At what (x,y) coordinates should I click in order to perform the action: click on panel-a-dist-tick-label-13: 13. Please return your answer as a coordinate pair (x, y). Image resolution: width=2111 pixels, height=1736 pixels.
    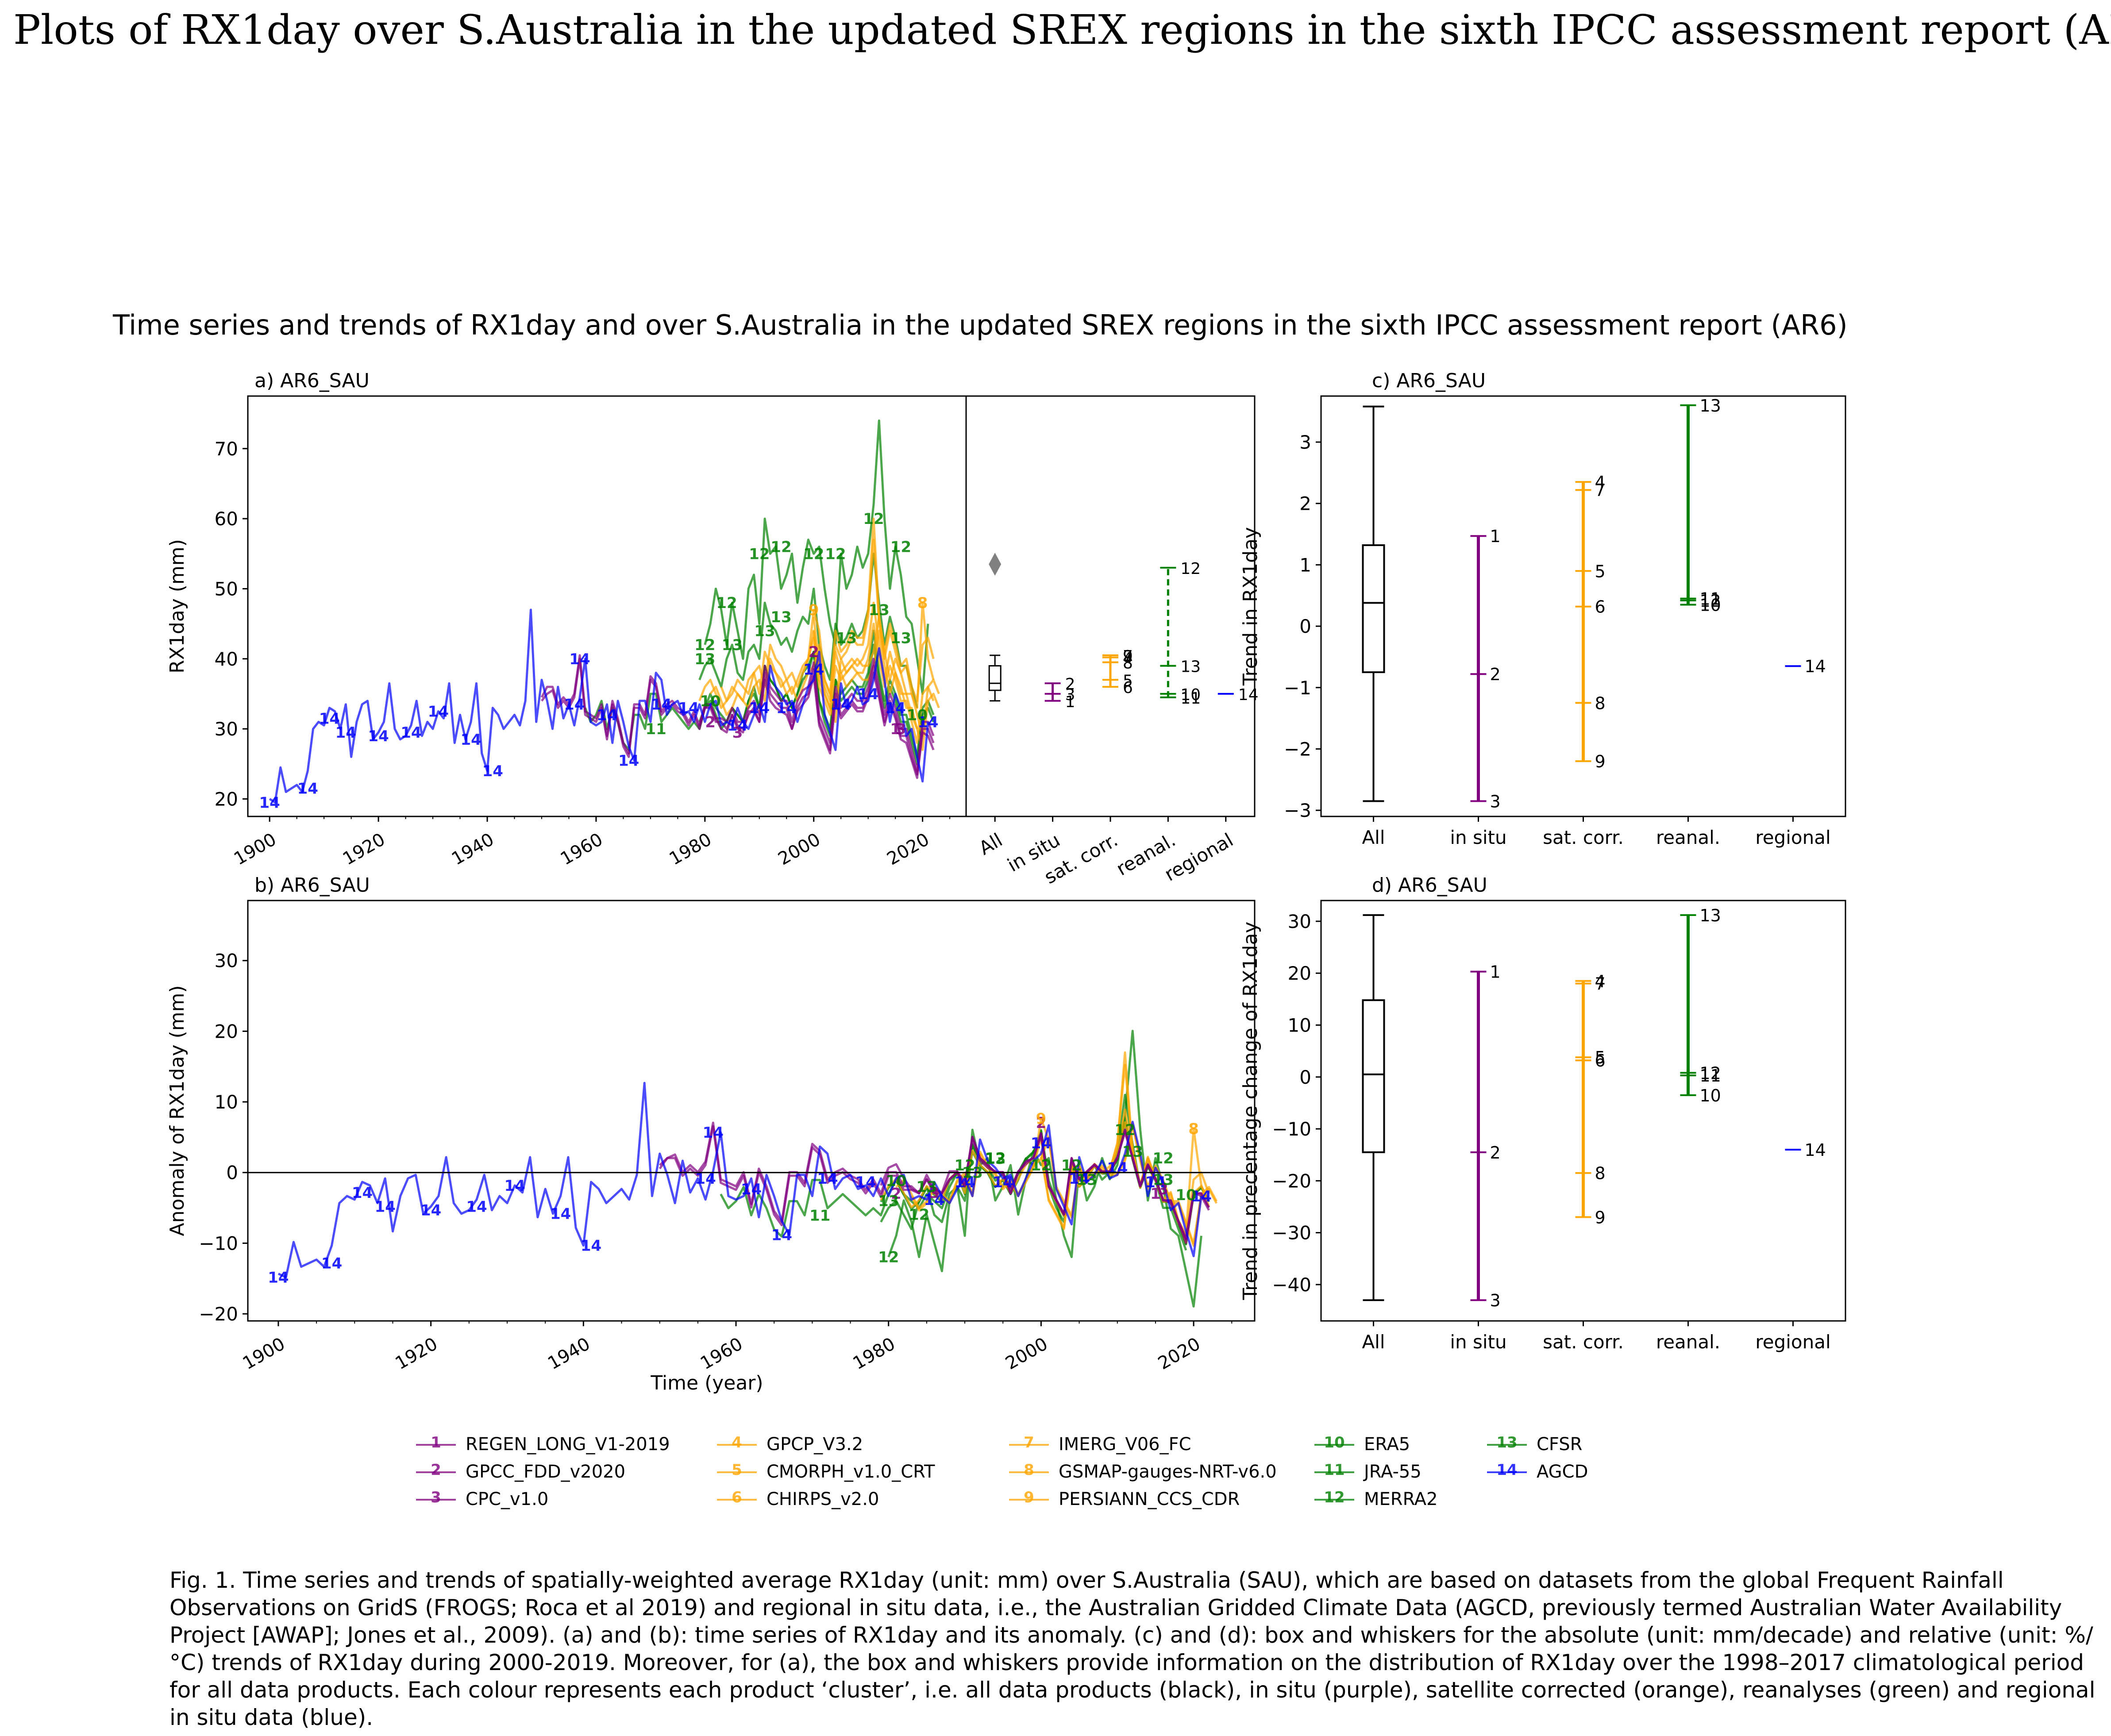
    Looking at the image, I should click on (1190, 667).